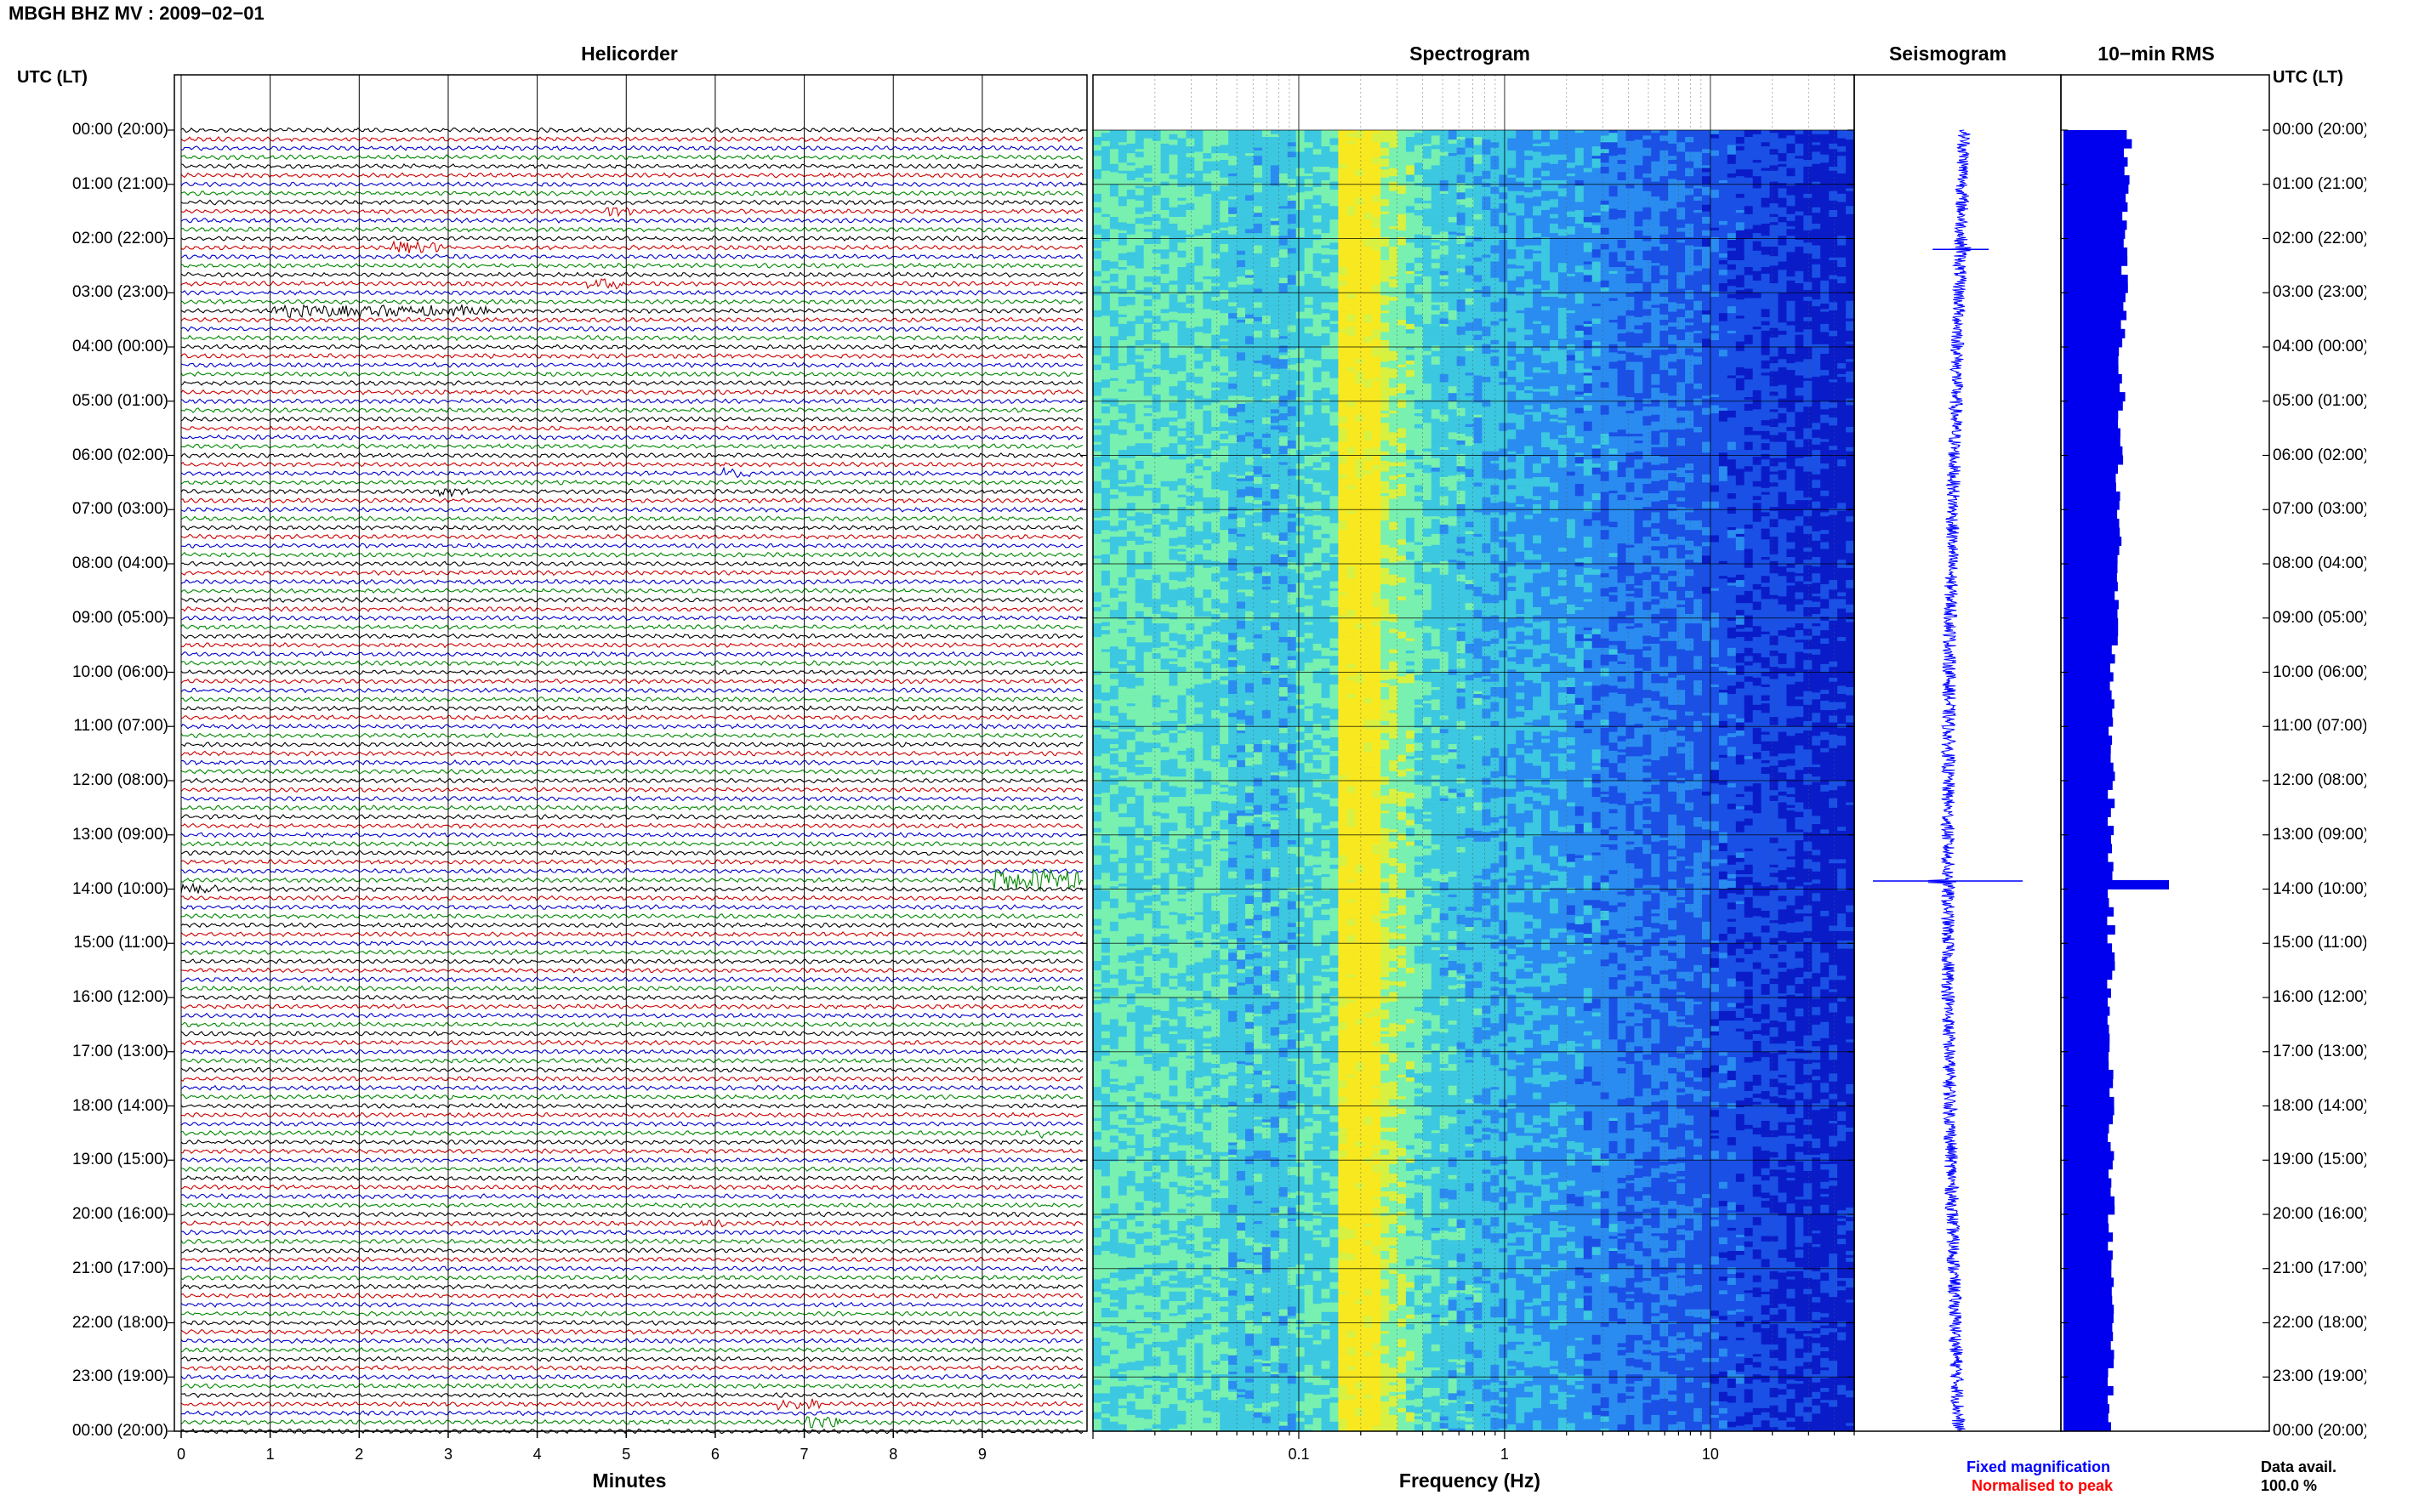 Image resolution: width=2419 pixels, height=1512 pixels. Describe the element at coordinates (2319, 130) in the screenshot. I see `time-label-right: 00:00 (20:00)` at that location.